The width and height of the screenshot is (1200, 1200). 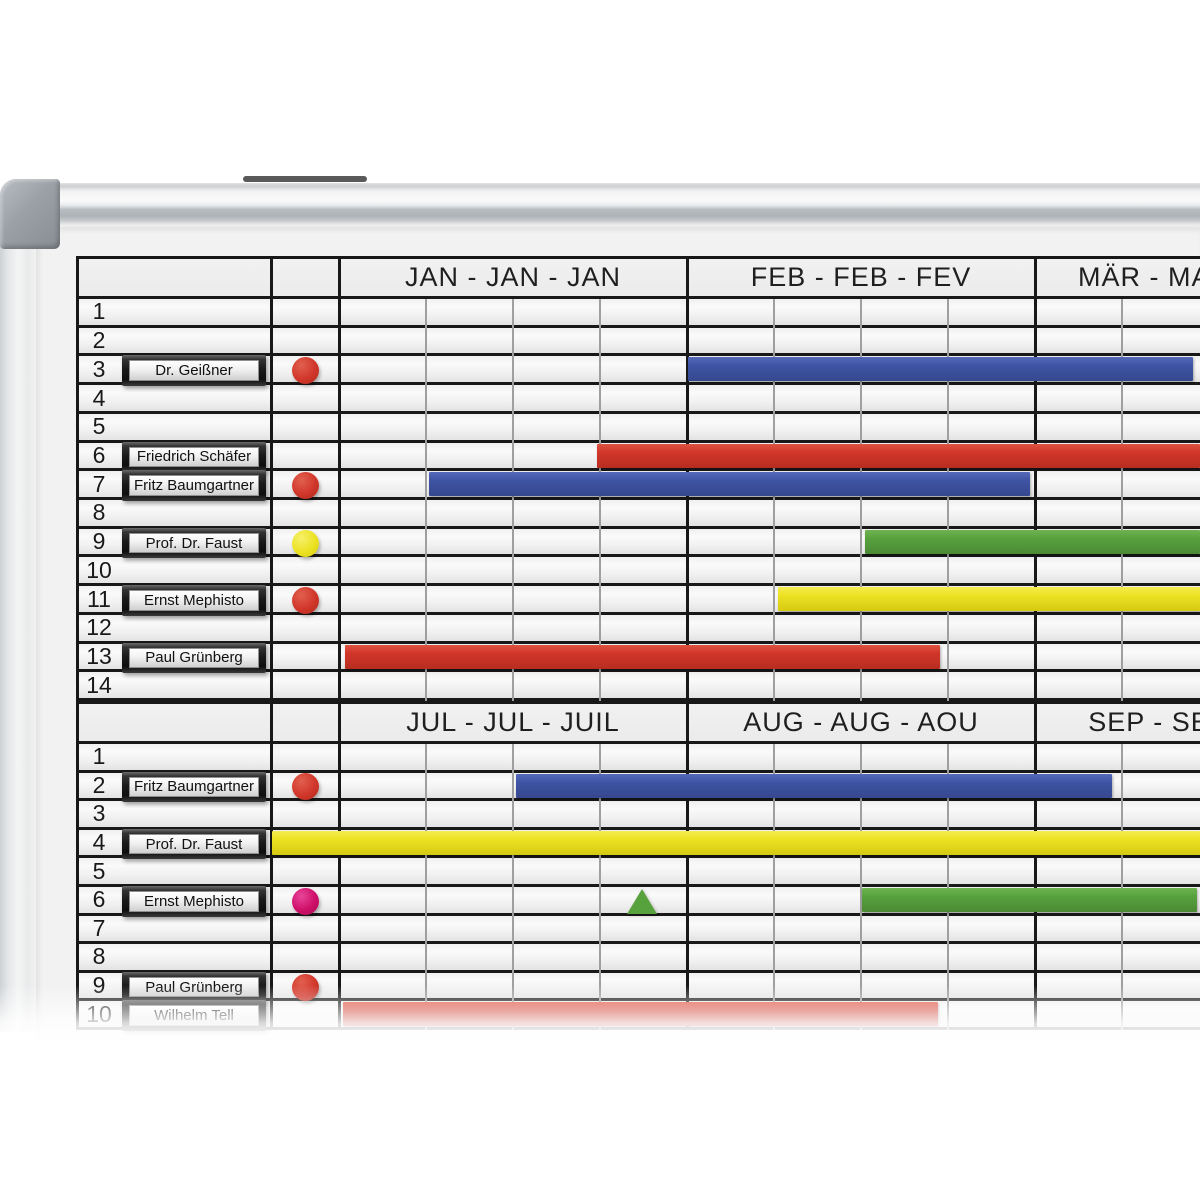 I want to click on month-header-cell: JUL - JUL - JUIL, so click(x=513, y=722).